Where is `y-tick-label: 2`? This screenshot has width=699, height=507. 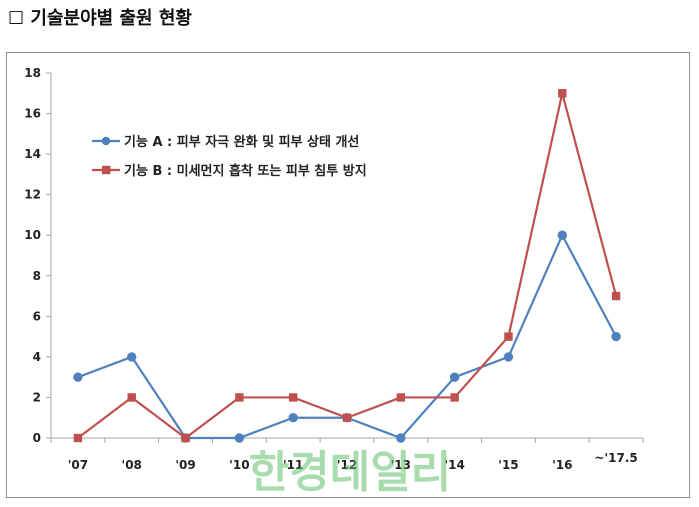
y-tick-label: 2 is located at coordinates (37, 397).